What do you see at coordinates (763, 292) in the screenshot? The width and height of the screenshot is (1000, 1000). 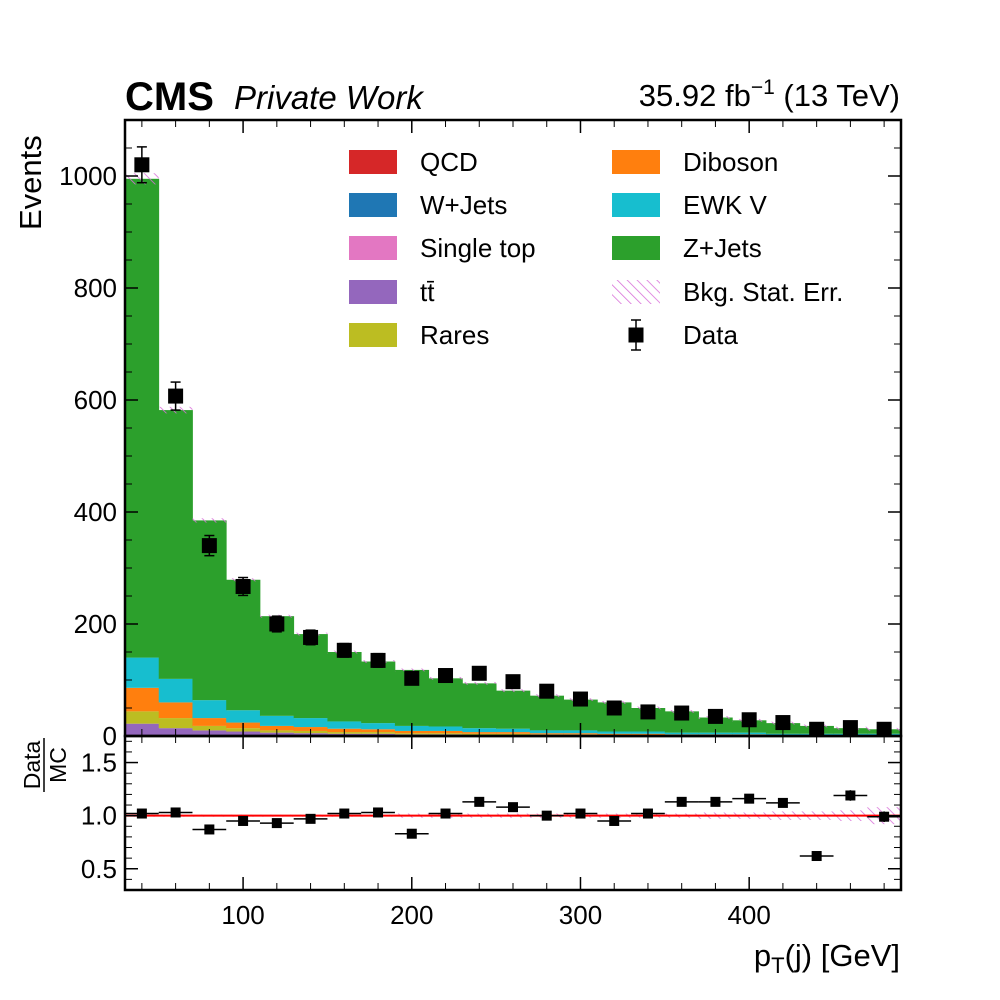 I see `legend-label-bkg-stat-err-: Bkg. Stat. Err.` at bounding box center [763, 292].